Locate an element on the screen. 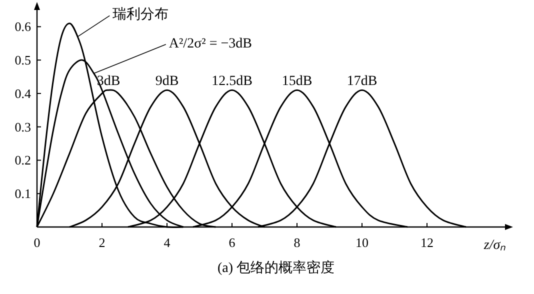  title: (a) 包络的概率密度 is located at coordinates (276, 268).